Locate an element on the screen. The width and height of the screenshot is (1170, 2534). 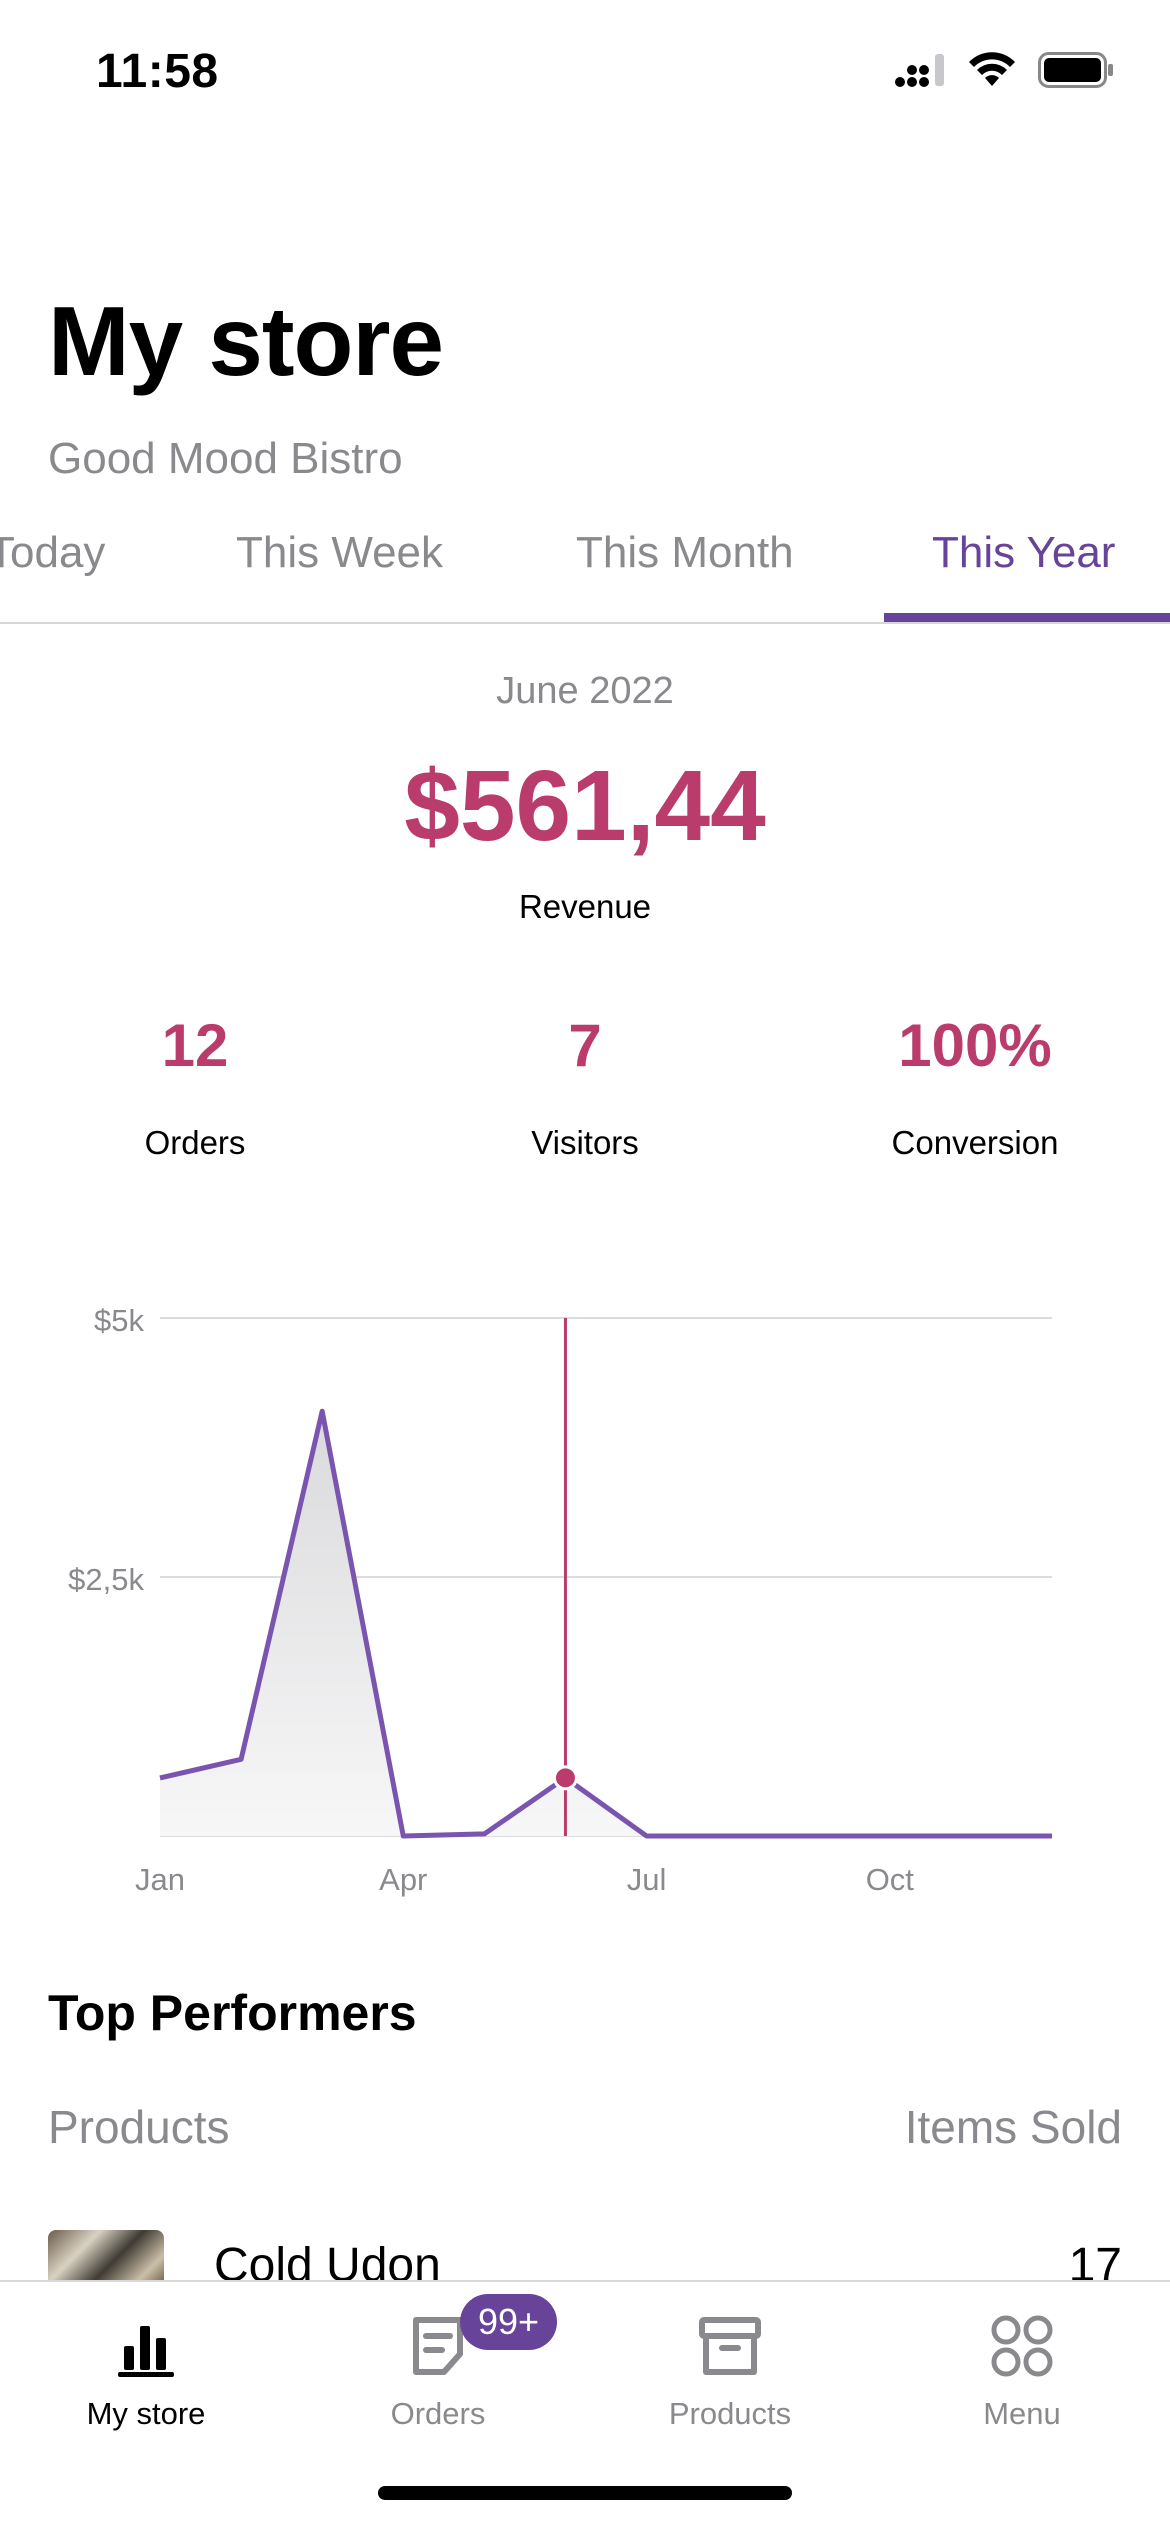
nav-my-store-label: My store is located at coordinates (146, 2413).